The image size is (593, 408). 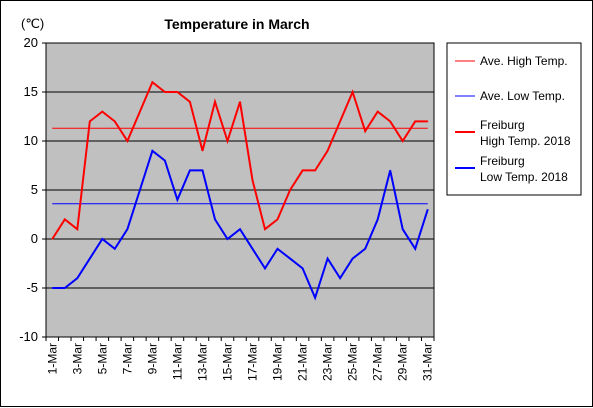 I want to click on x-tick-label: 1-Mar, so click(x=52, y=358).